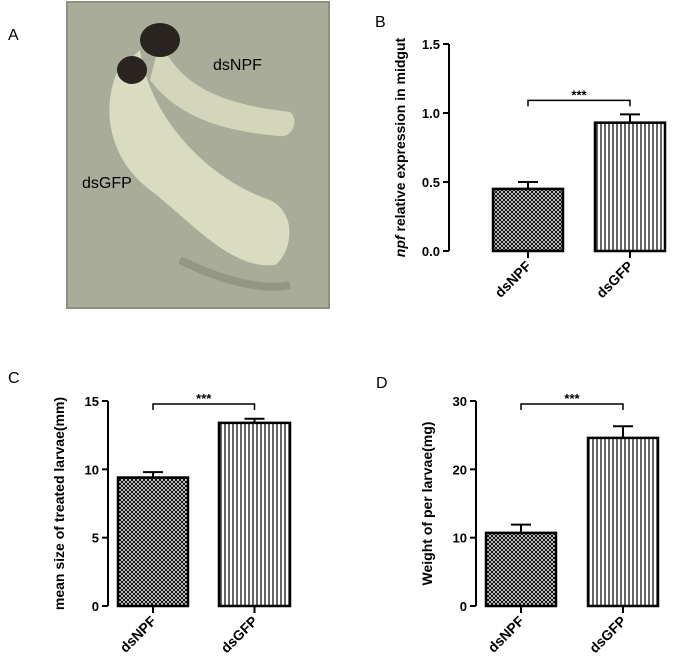 This screenshot has height=670, width=685. What do you see at coordinates (380, 22) in the screenshot?
I see `panel-label: B` at bounding box center [380, 22].